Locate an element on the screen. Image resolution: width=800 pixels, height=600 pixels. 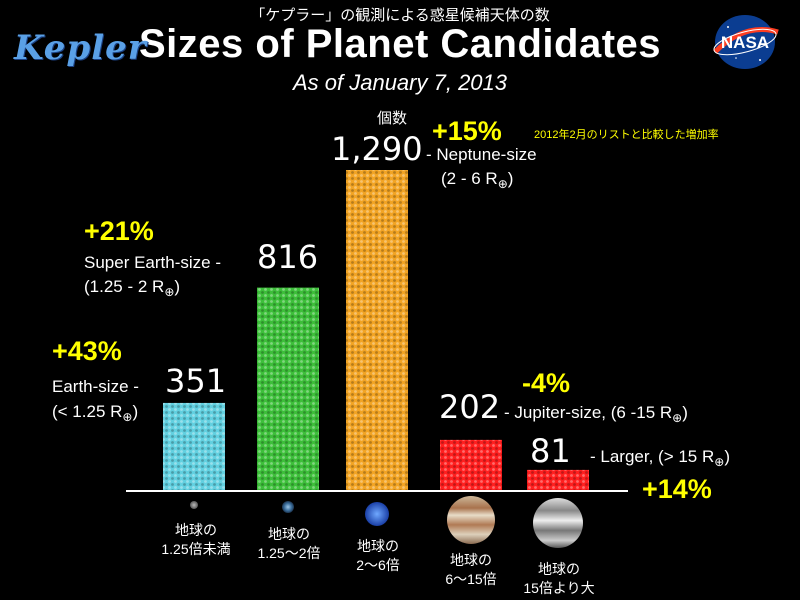
value-label-3: 202 is located at coordinates (469, 407).